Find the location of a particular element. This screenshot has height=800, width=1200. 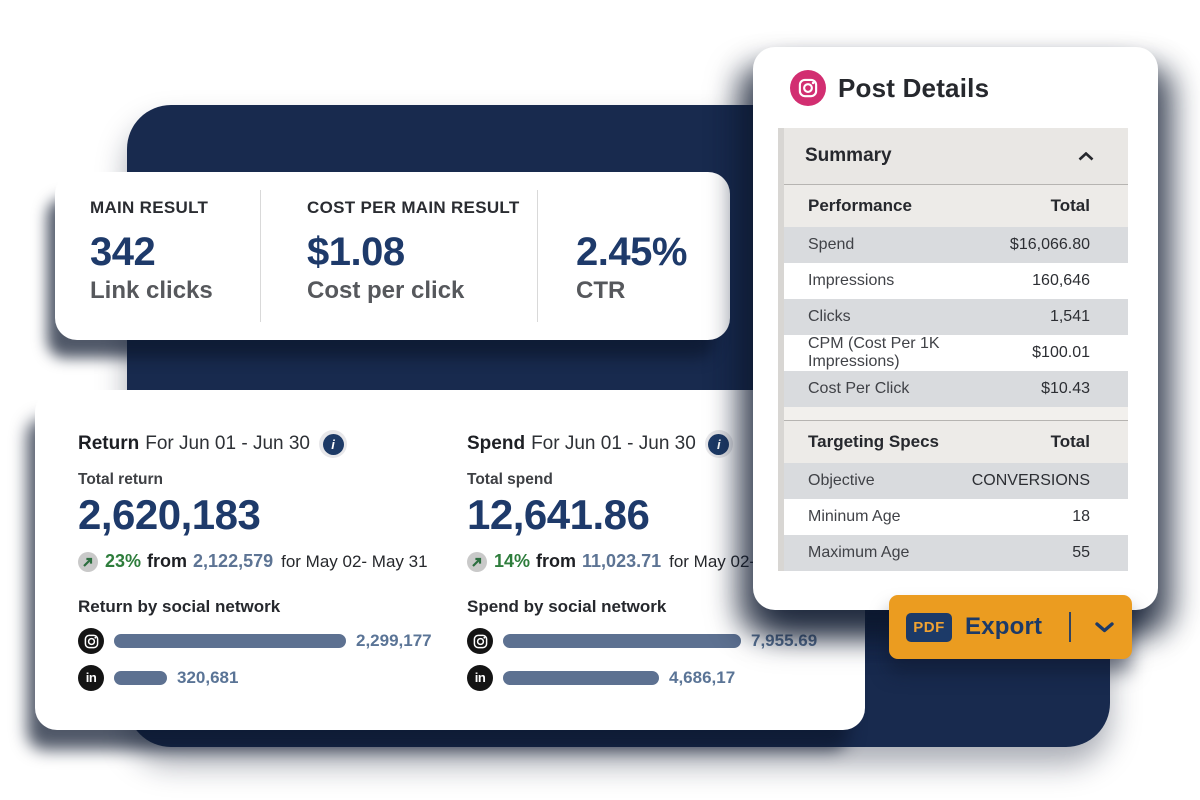

previous-value: 11,023.71 is located at coordinates (622, 561).